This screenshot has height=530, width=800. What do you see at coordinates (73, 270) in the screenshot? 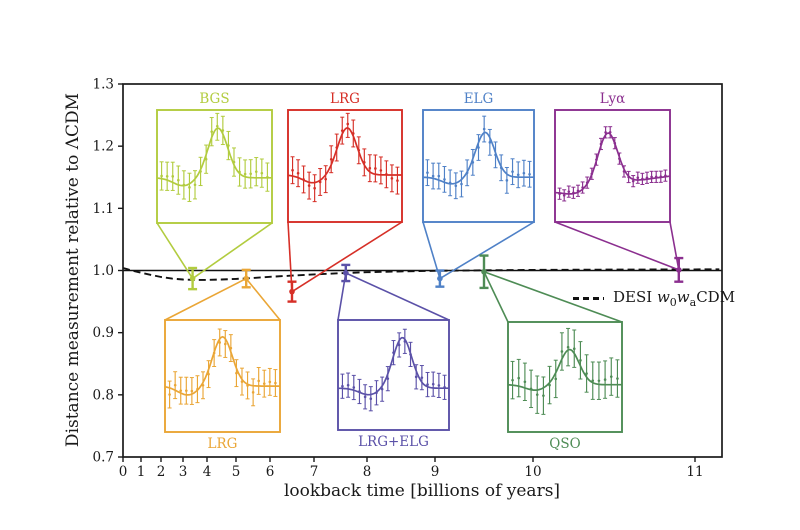
I see `y-axis-title: Distance measurement relative to ΛCDM` at bounding box center [73, 270].